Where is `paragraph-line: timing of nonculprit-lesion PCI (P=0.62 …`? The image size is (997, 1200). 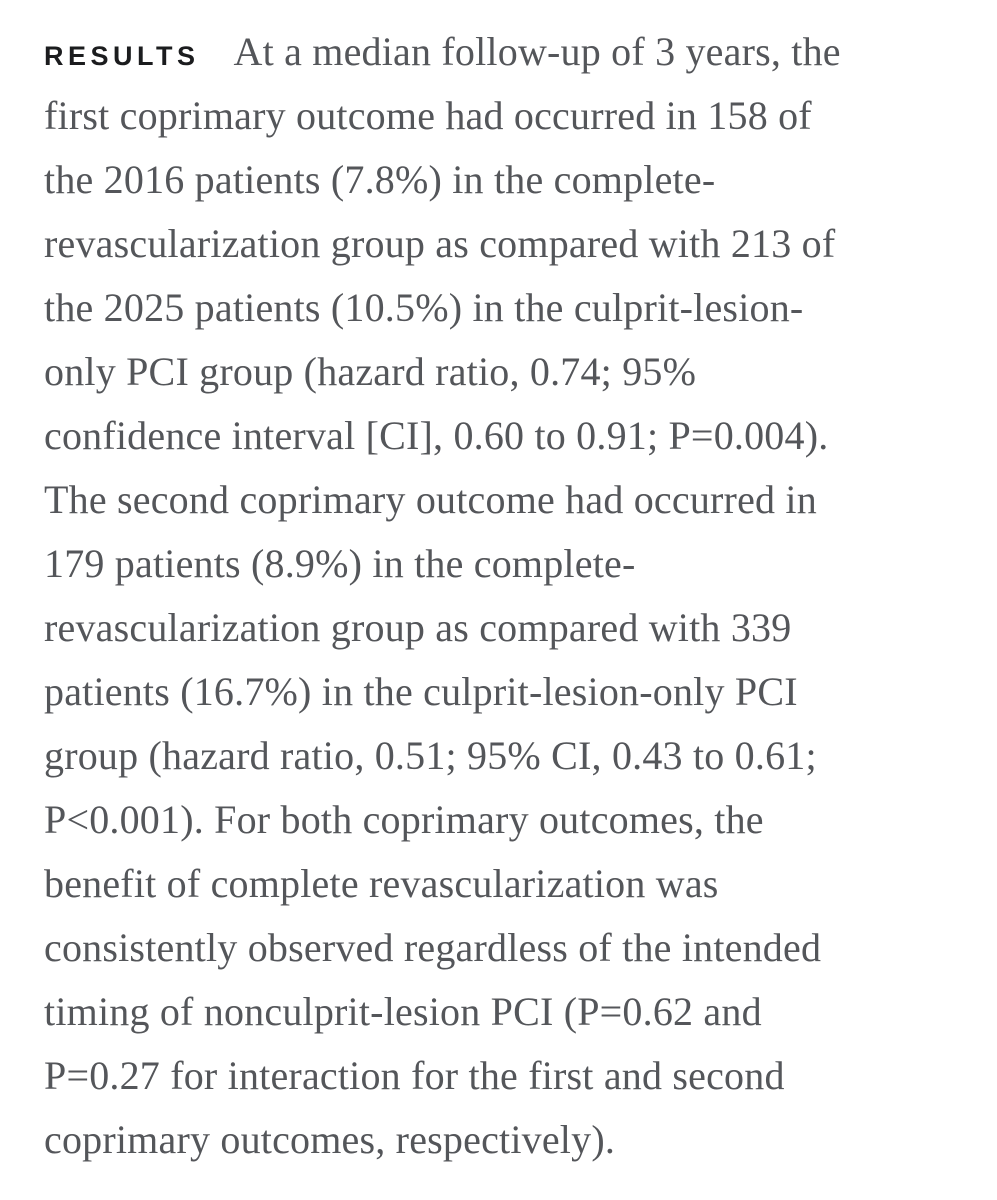 paragraph-line: timing of nonculprit-lesion PCI (P=0.62 … is located at coordinates (403, 1011).